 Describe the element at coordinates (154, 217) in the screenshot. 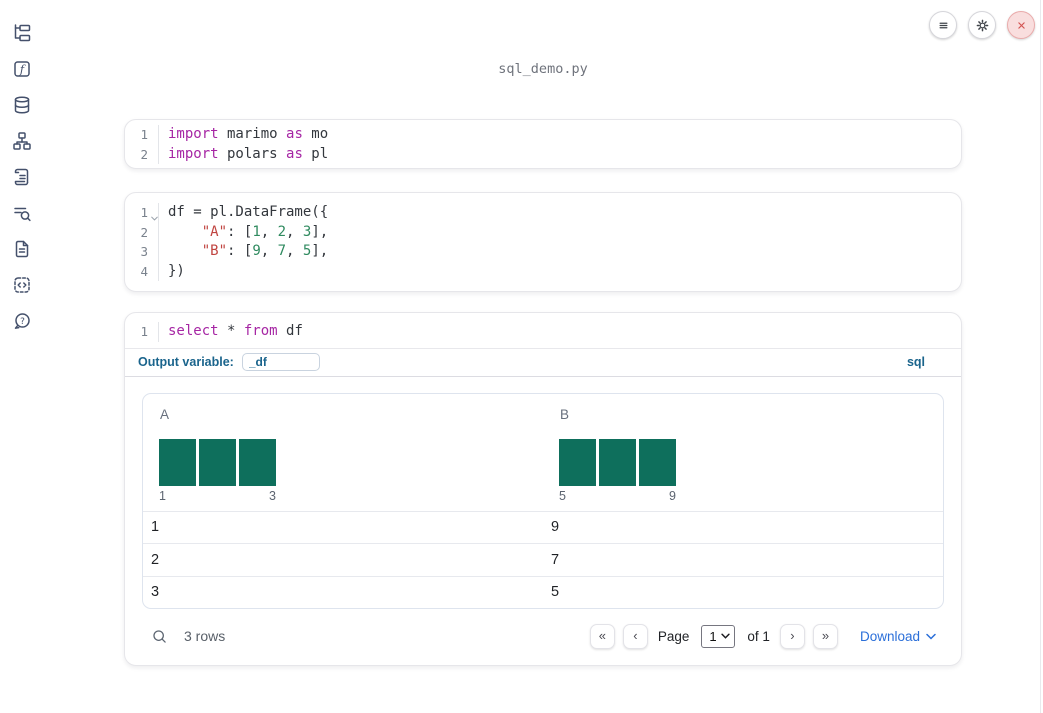

I see `fold-chevron-icon` at that location.